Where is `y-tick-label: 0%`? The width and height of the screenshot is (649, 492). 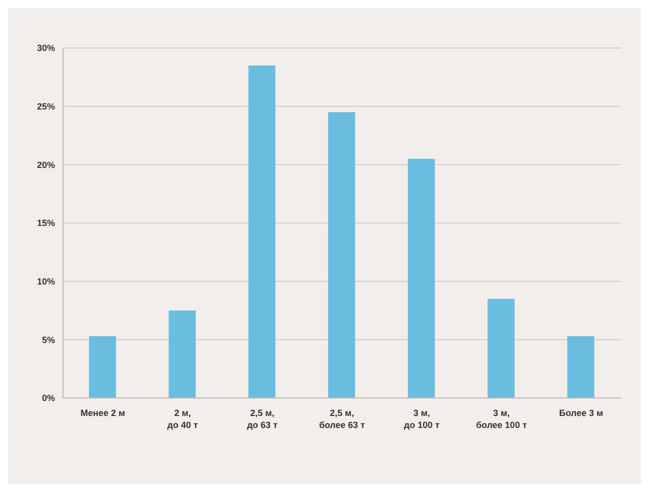 y-tick-label: 0% is located at coordinates (48, 398).